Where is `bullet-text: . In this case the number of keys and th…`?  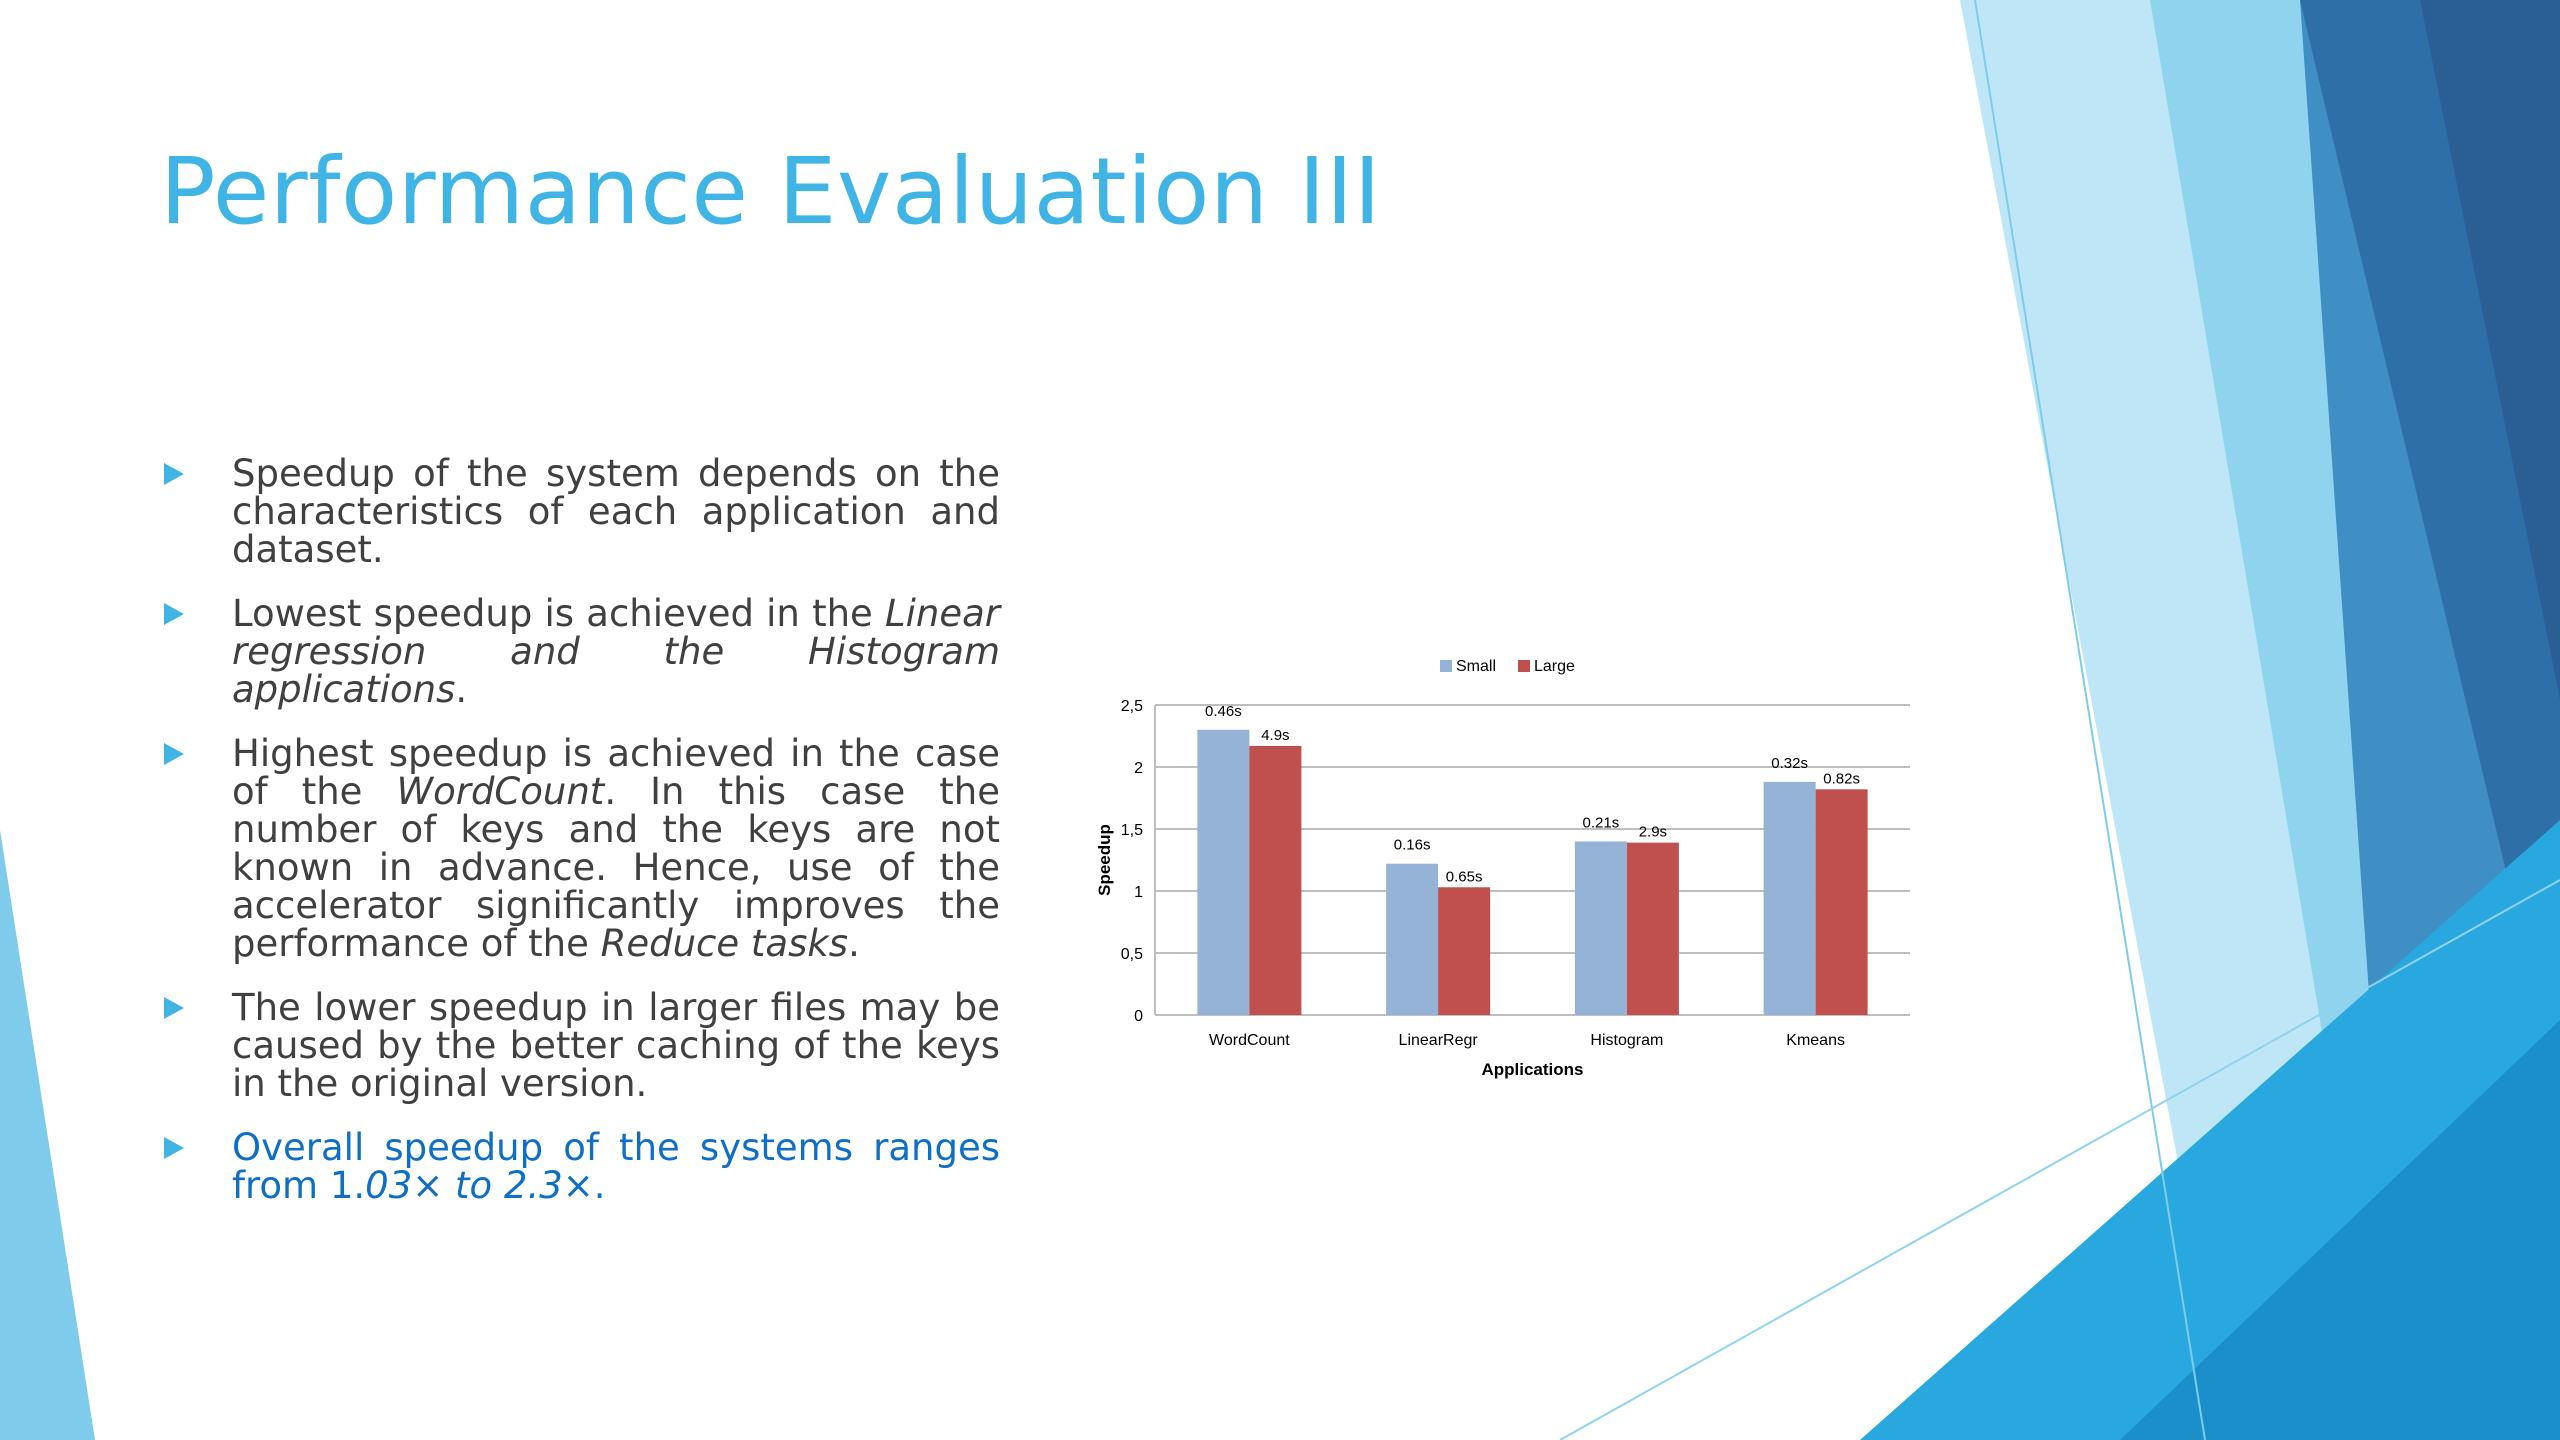
bullet-text: . In this case the number of keys and th… is located at coordinates (616, 867).